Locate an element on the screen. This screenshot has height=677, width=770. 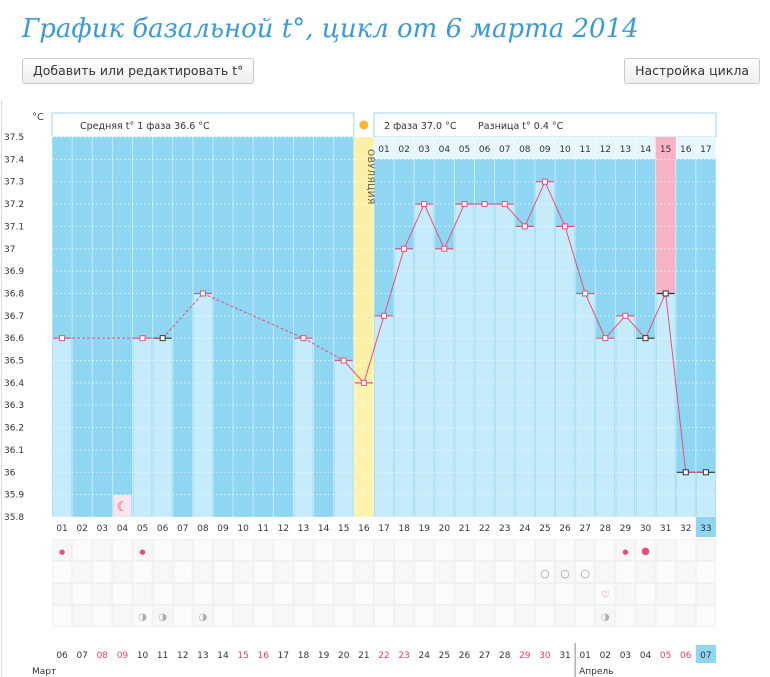
calendar-date-label: 11 is located at coordinates (162, 656).